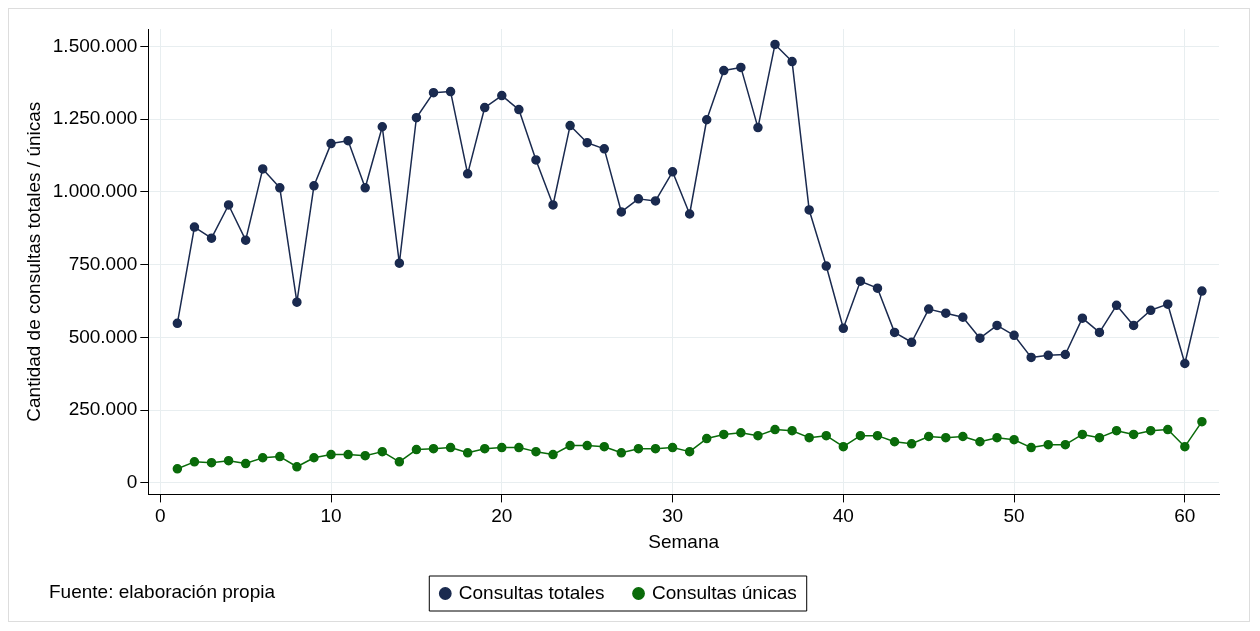 Image resolution: width=1260 pixels, height=631 pixels. Describe the element at coordinates (95, 45) in the screenshot. I see `y-tick-label: 1.500.000` at that location.